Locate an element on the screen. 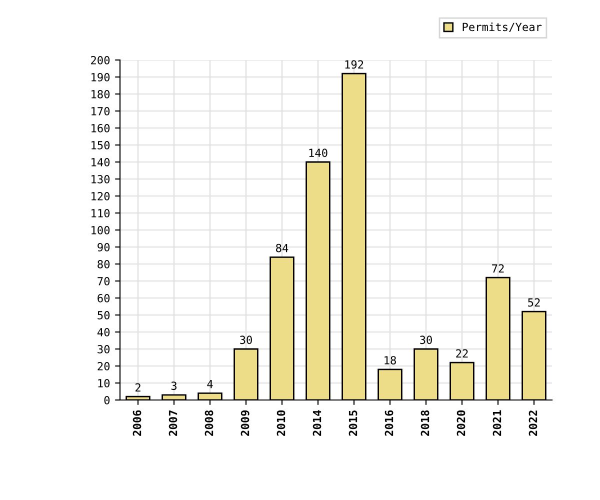 This screenshot has width=600, height=500. data-label: 52 is located at coordinates (534, 302).